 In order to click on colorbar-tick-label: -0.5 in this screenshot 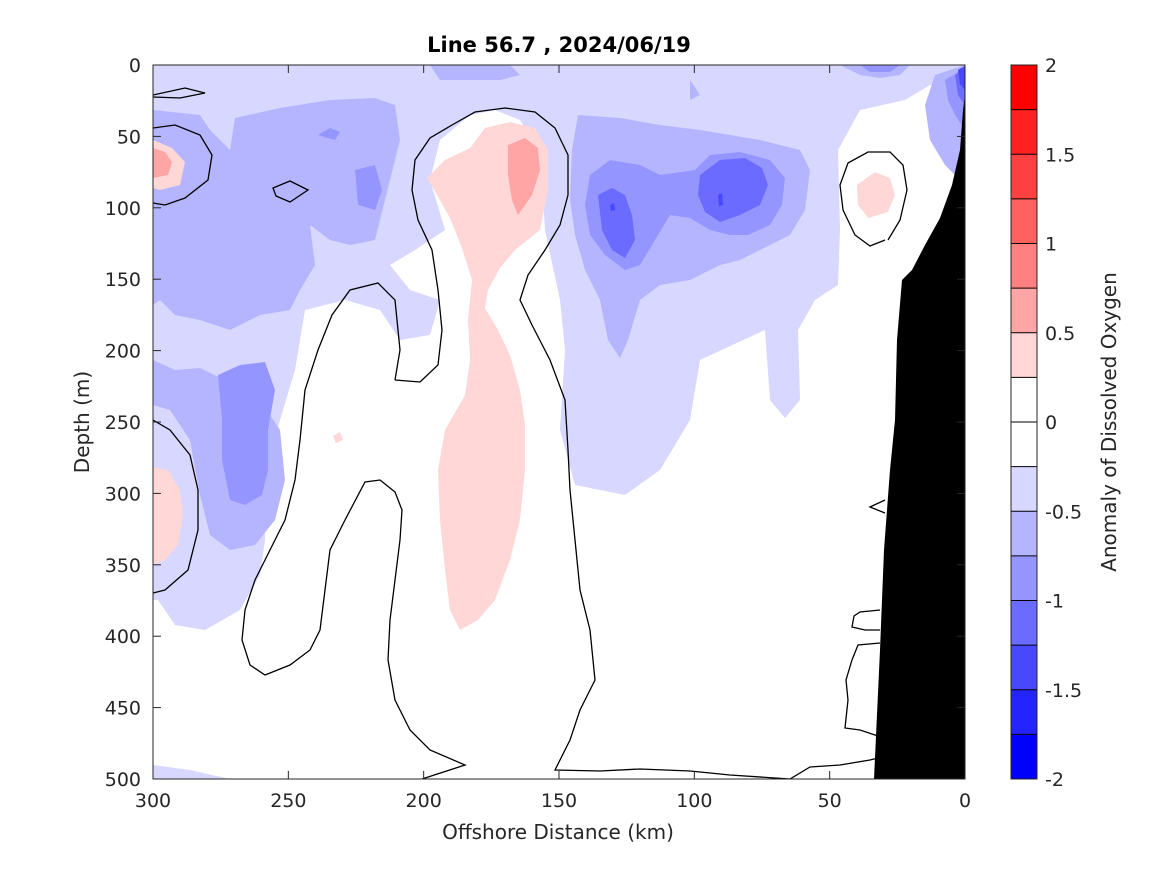, I will do `click(1063, 512)`.